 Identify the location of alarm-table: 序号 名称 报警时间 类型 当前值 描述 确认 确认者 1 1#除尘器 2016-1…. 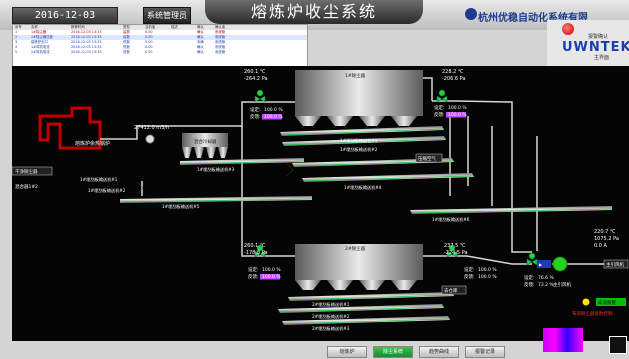
(160, 45).